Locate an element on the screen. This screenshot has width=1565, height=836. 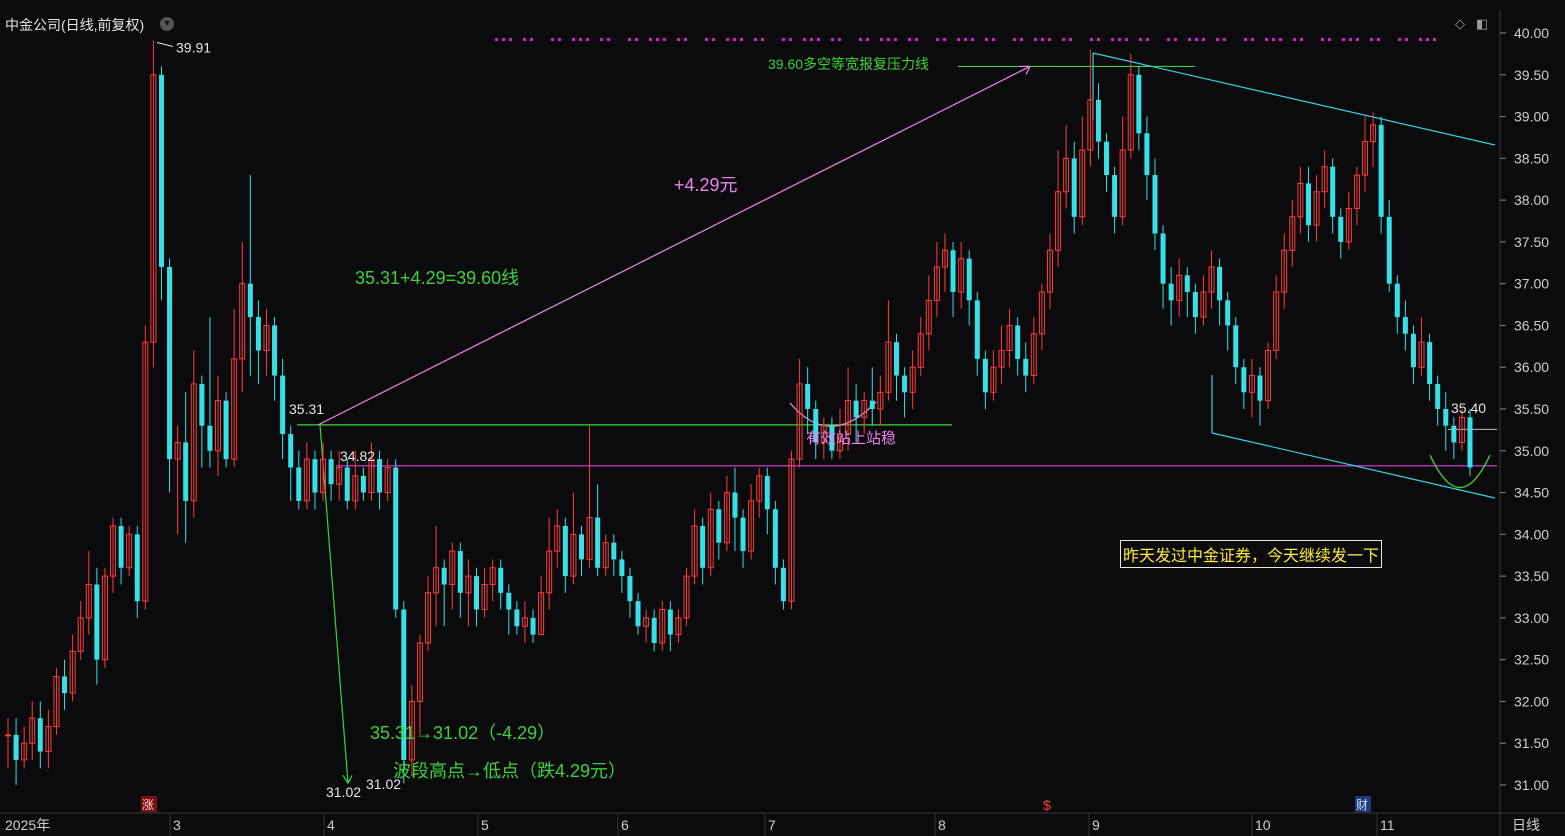
x-tick-label-5: 7 is located at coordinates (772, 825).